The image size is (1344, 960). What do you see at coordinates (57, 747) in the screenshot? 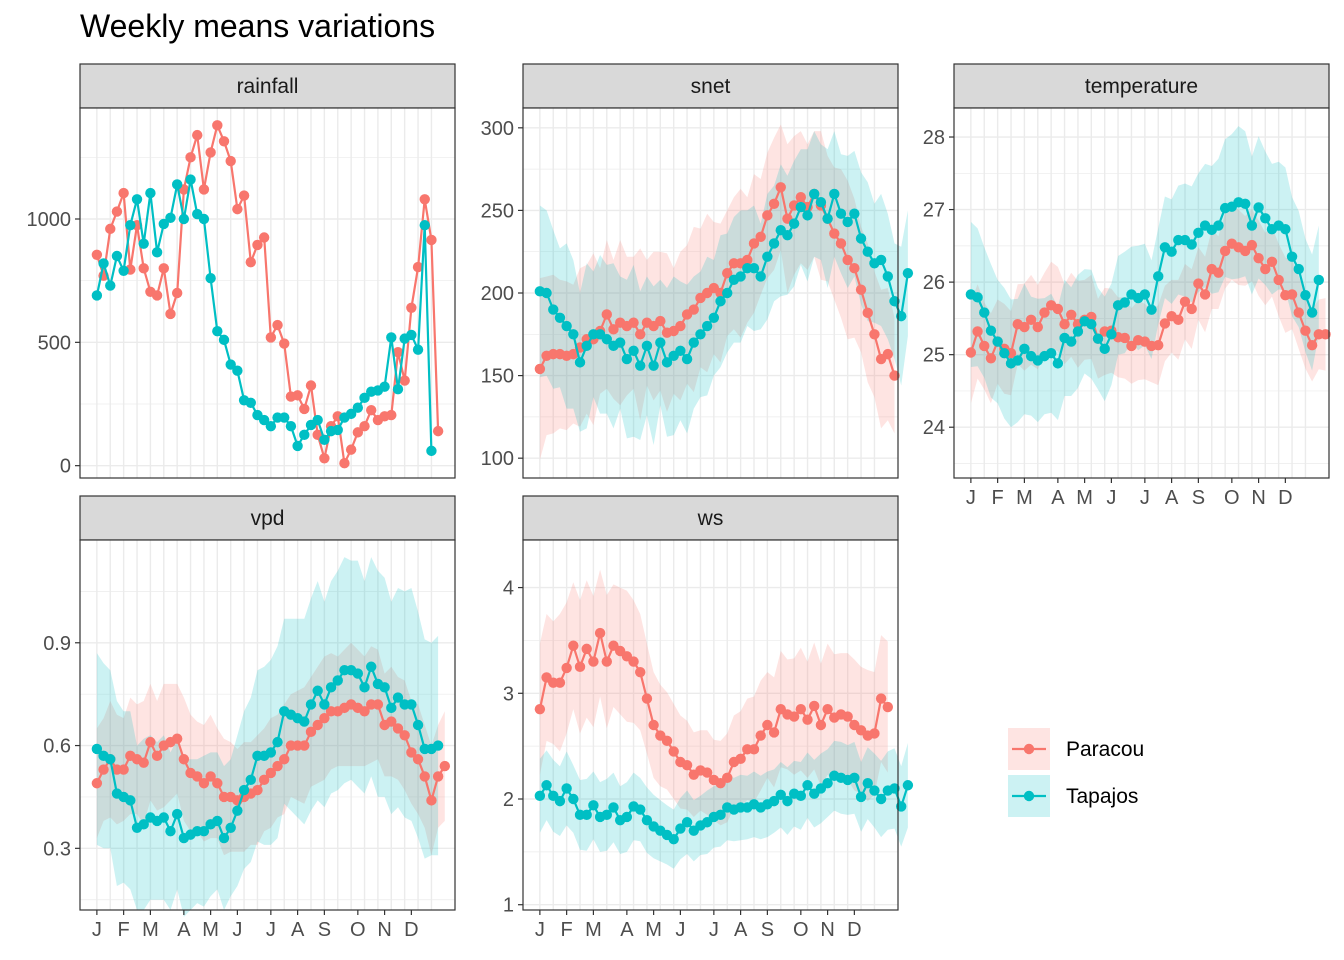
I see `y-tick-label: 0.6` at bounding box center [57, 747].